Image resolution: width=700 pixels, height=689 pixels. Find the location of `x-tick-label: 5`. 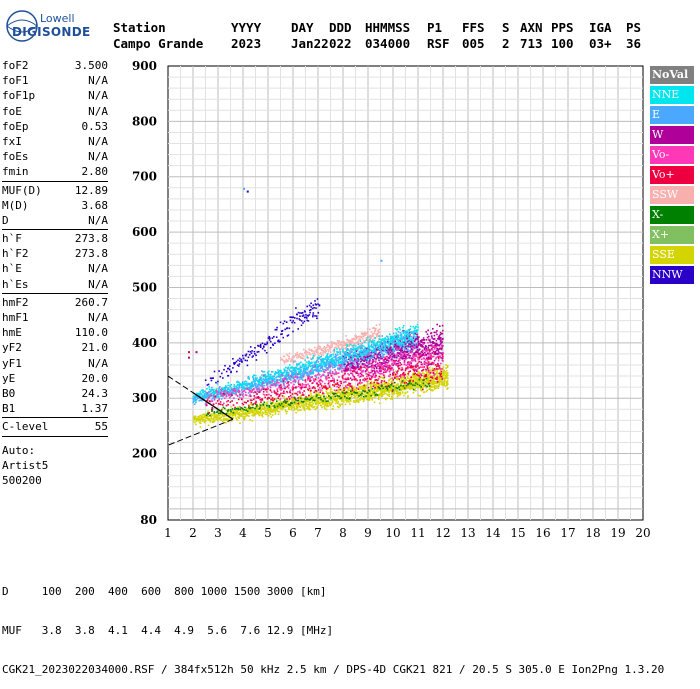

x-tick-label: 5 is located at coordinates (268, 533).